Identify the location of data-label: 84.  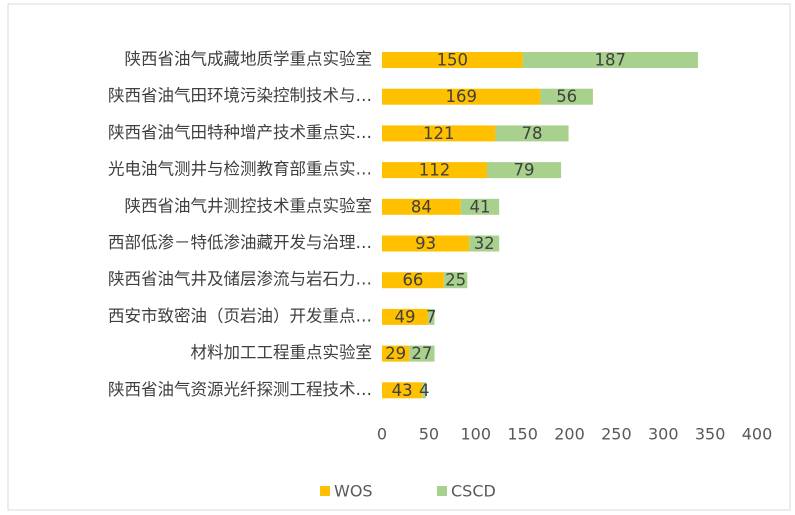
(421, 206).